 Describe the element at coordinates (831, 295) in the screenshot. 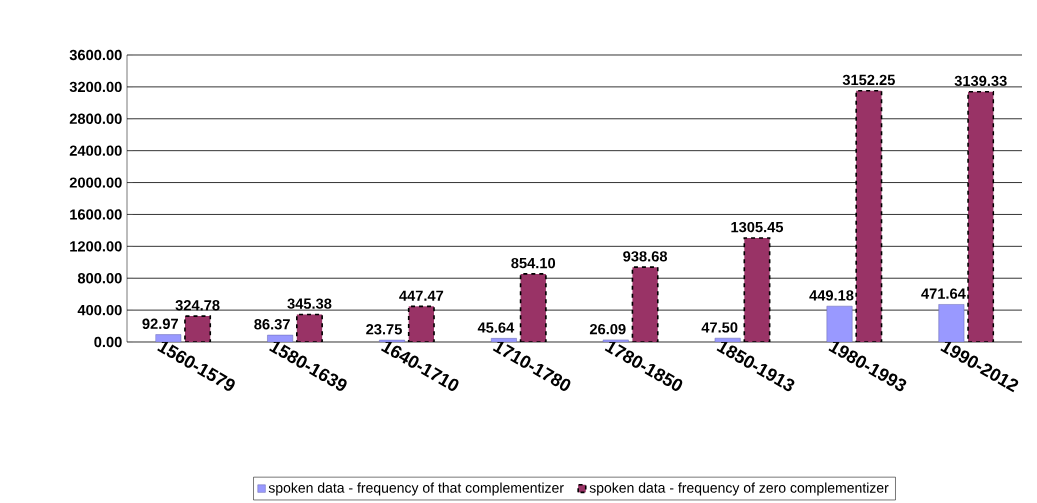

I see `data-label: 449.18` at that location.